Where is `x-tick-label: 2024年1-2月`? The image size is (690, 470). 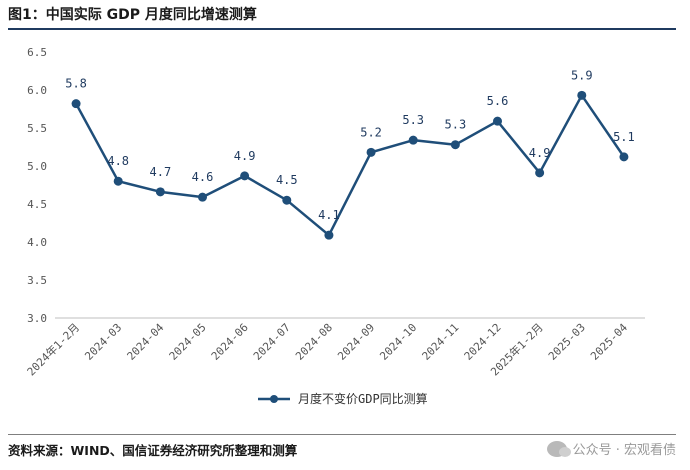
x-tick-label: 2024年1-2月 is located at coordinates (53, 349).